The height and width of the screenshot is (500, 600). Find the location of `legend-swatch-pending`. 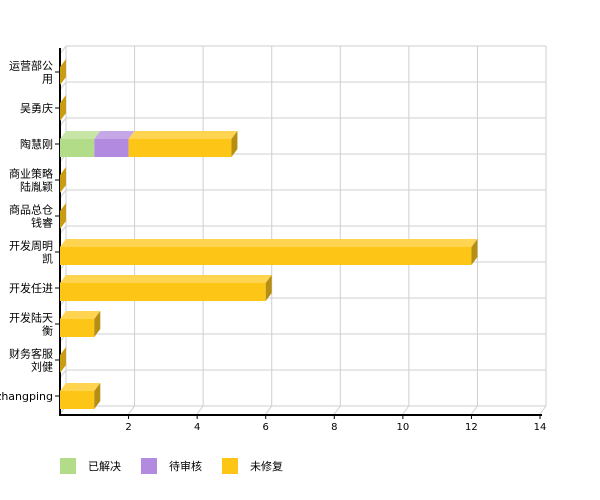

legend-swatch-pending is located at coordinates (149, 466).